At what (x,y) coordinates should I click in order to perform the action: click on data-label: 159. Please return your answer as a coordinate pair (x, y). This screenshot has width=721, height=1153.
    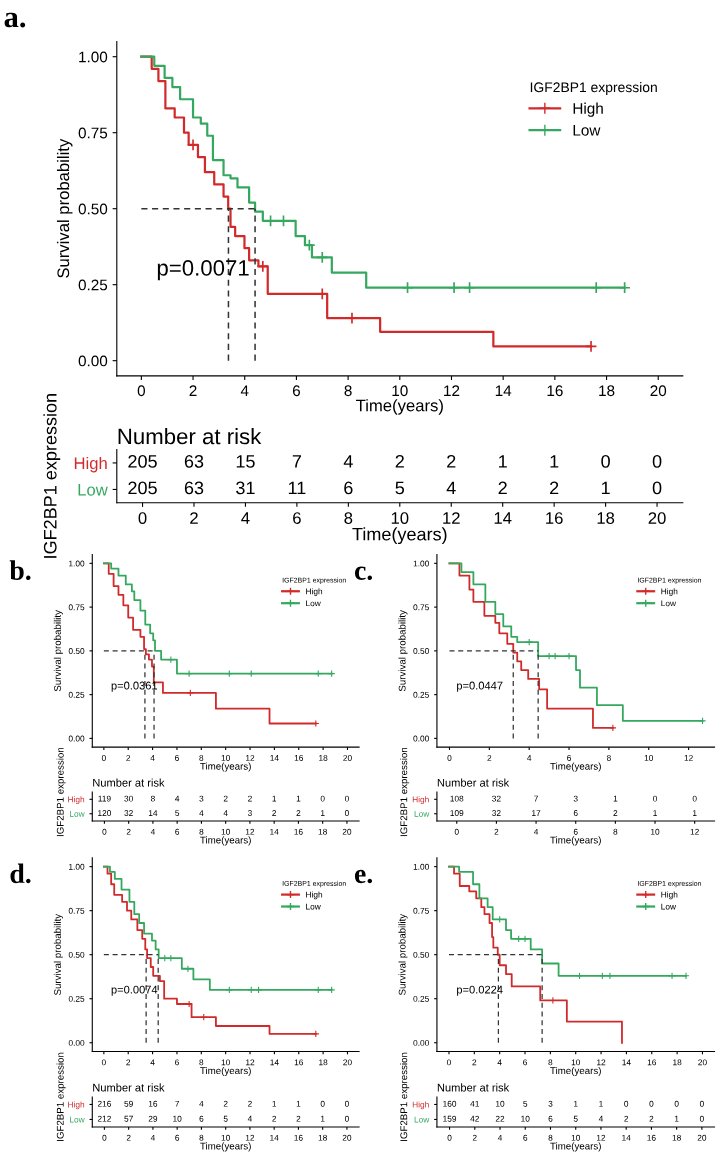
    Looking at the image, I should click on (450, 1118).